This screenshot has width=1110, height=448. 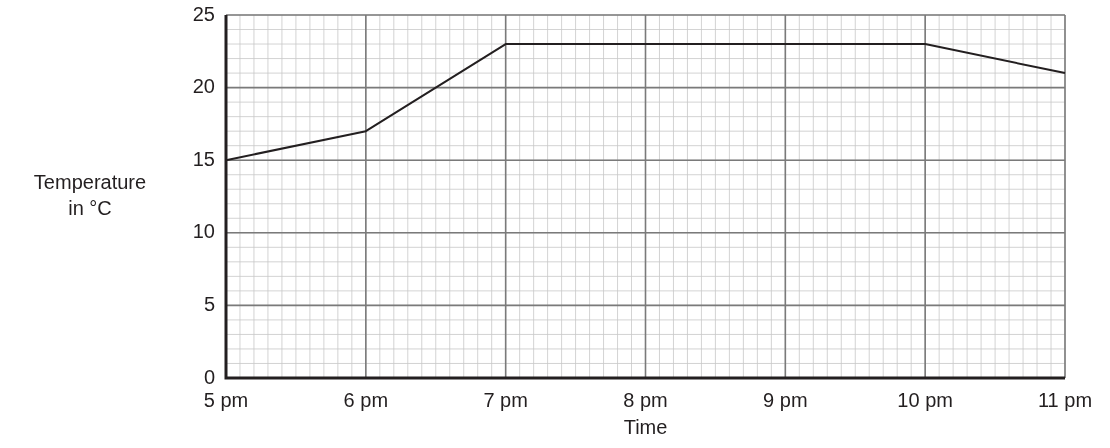 I want to click on y-tick-label: 10, so click(x=203, y=231).